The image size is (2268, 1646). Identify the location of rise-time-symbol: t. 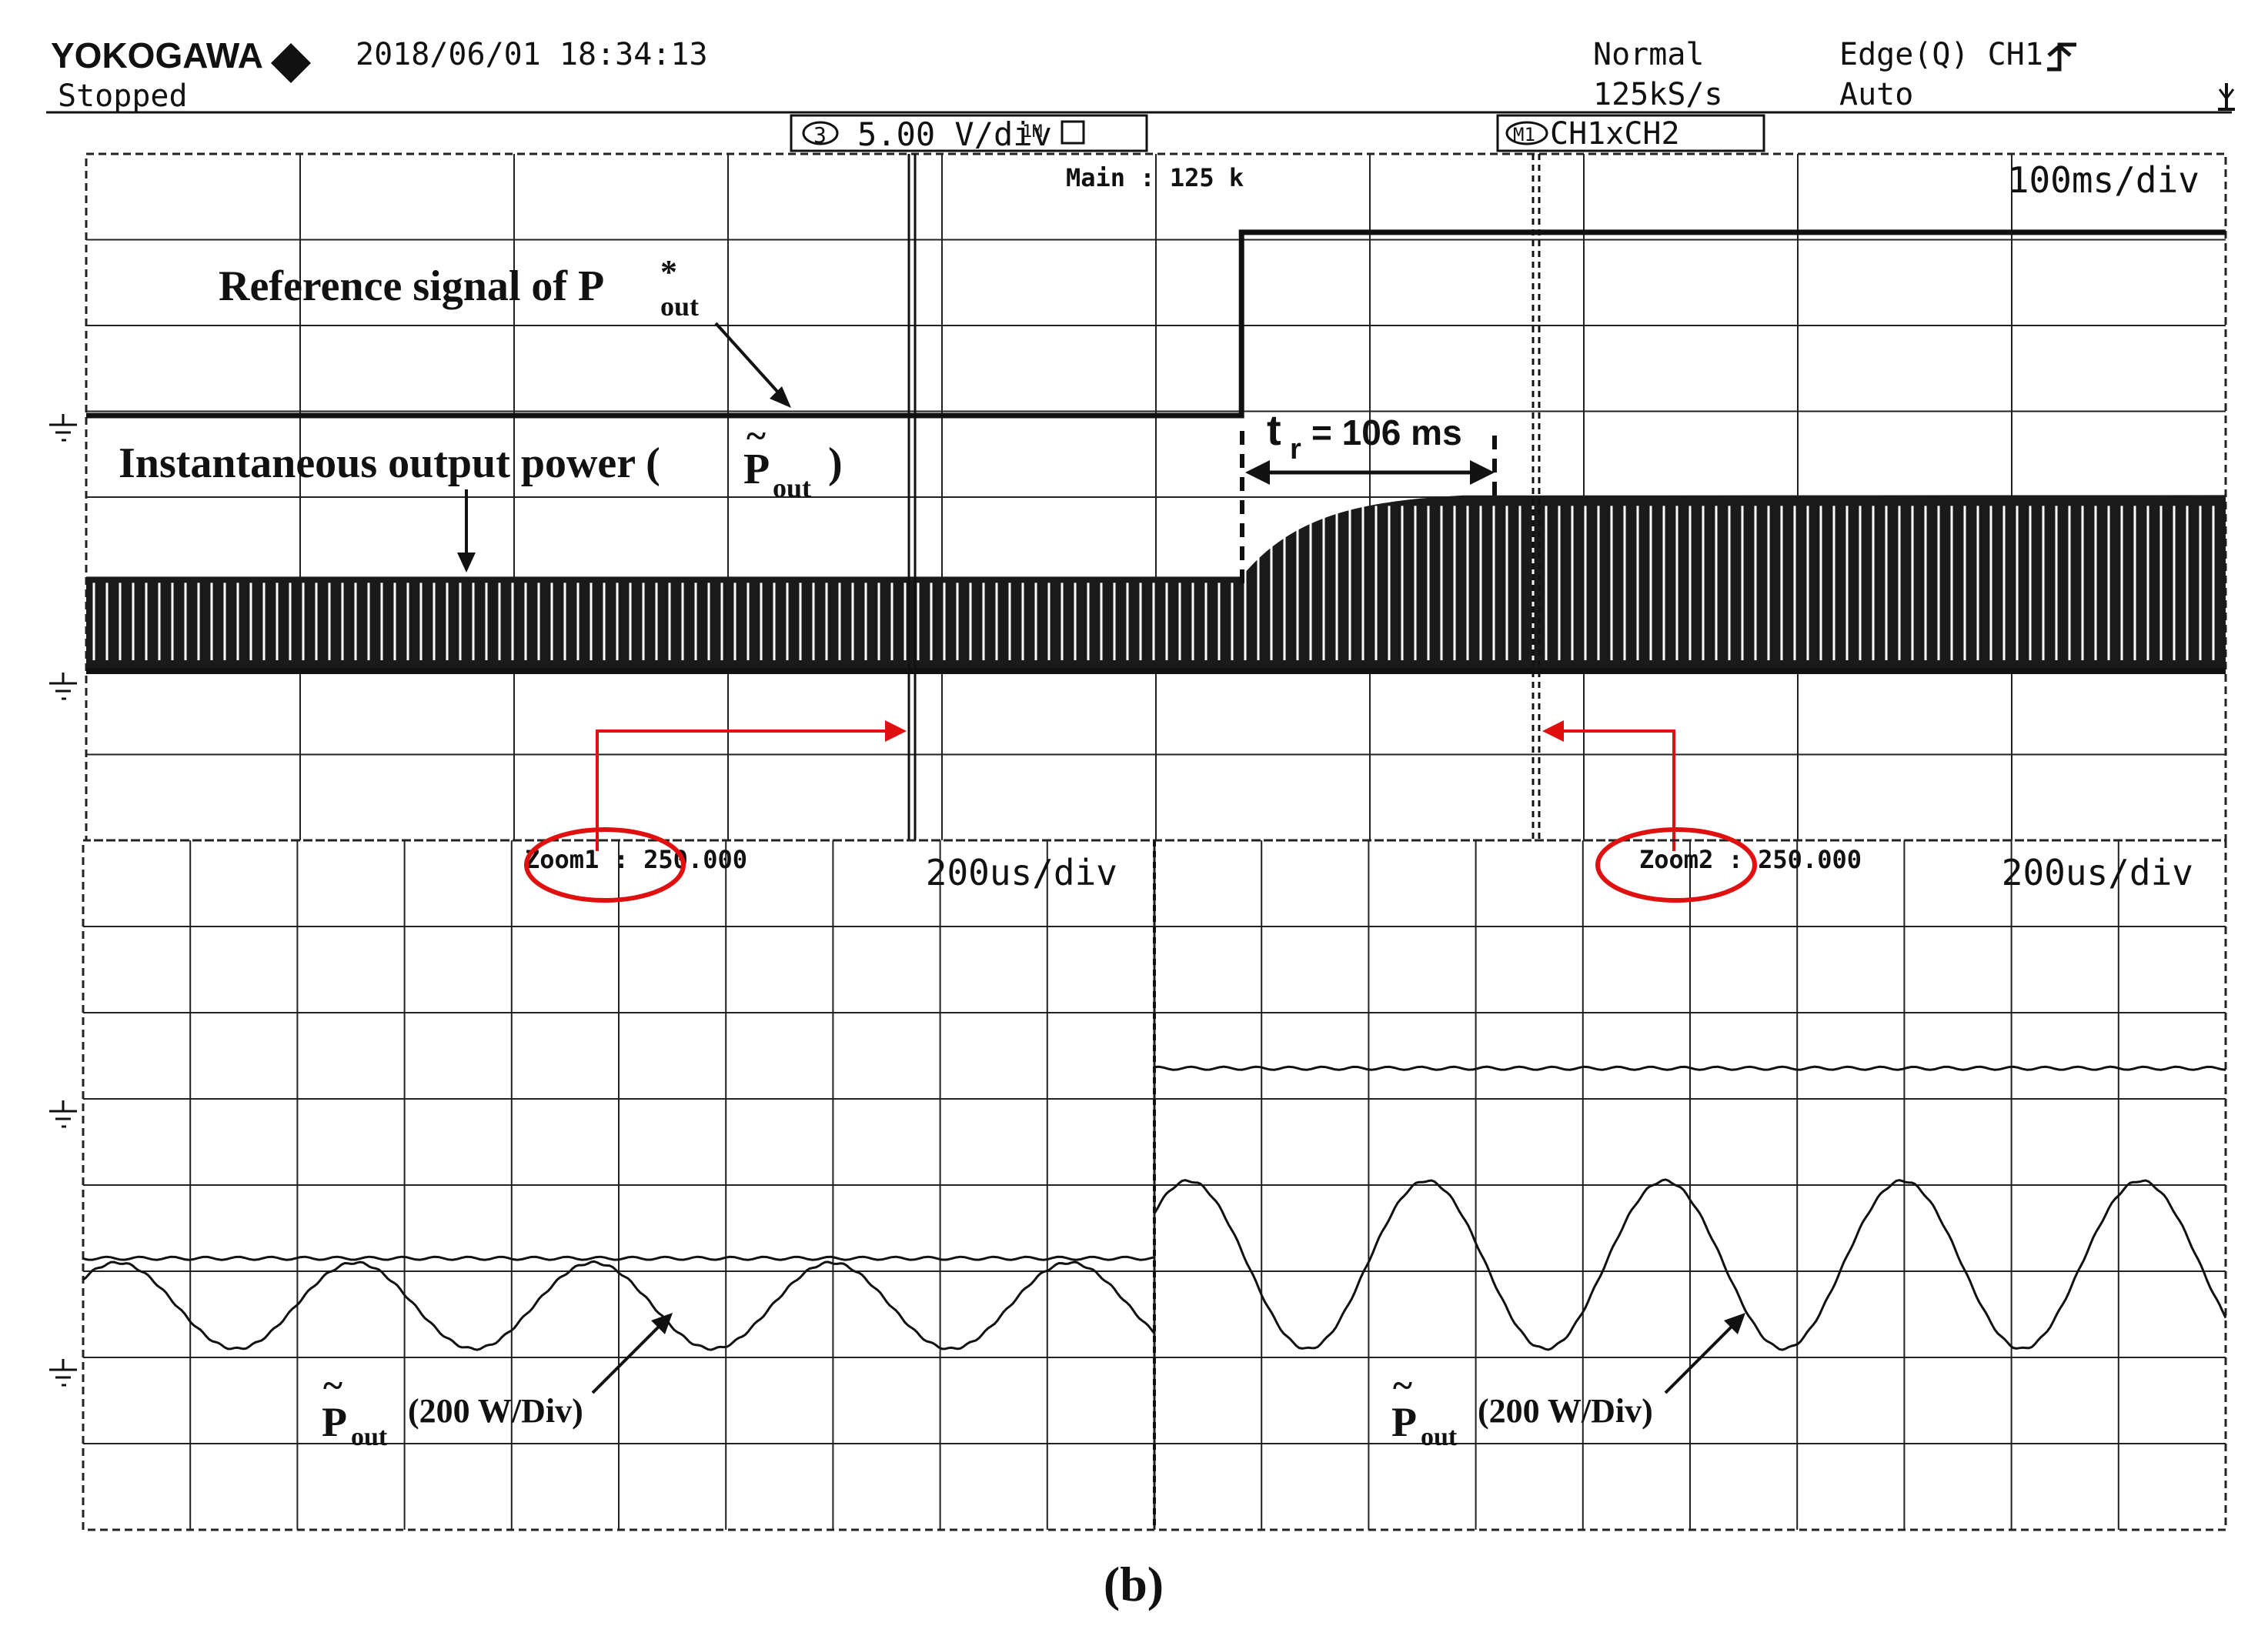
(1274, 430).